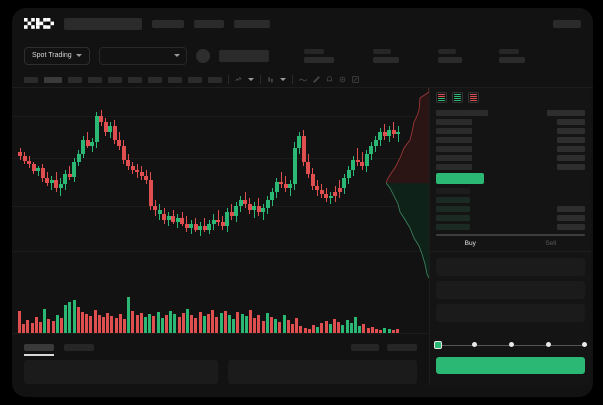 This screenshot has width=603, height=405. Describe the element at coordinates (470, 243) in the screenshot. I see `tab-buy: Buy` at that location.